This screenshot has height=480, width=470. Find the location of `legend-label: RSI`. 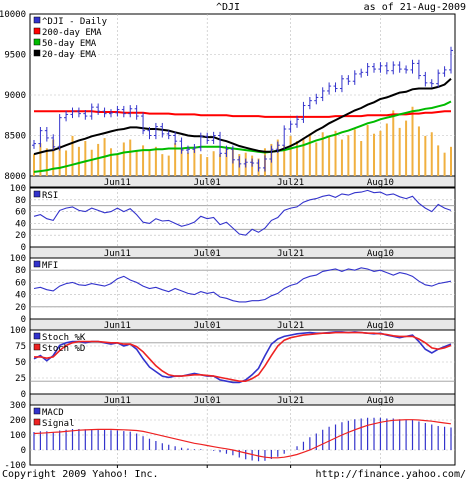

legend-label: RSI is located at coordinates (50, 196).